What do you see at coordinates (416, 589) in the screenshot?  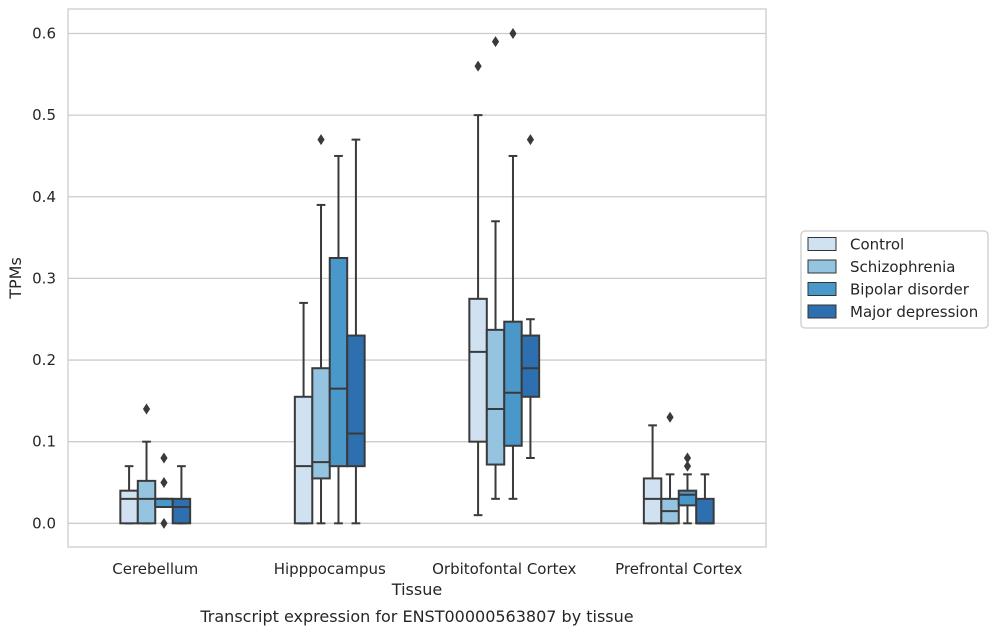 I see `x-axis-label: Tissue` at bounding box center [416, 589].